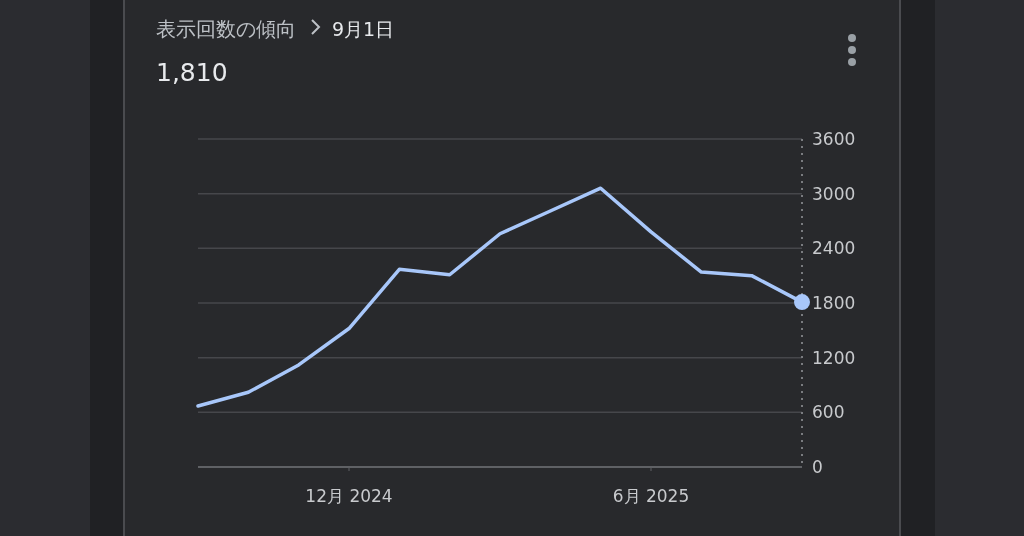 The image size is (1024, 536). What do you see at coordinates (834, 303) in the screenshot?
I see `y-tick-label: 1800` at bounding box center [834, 303].